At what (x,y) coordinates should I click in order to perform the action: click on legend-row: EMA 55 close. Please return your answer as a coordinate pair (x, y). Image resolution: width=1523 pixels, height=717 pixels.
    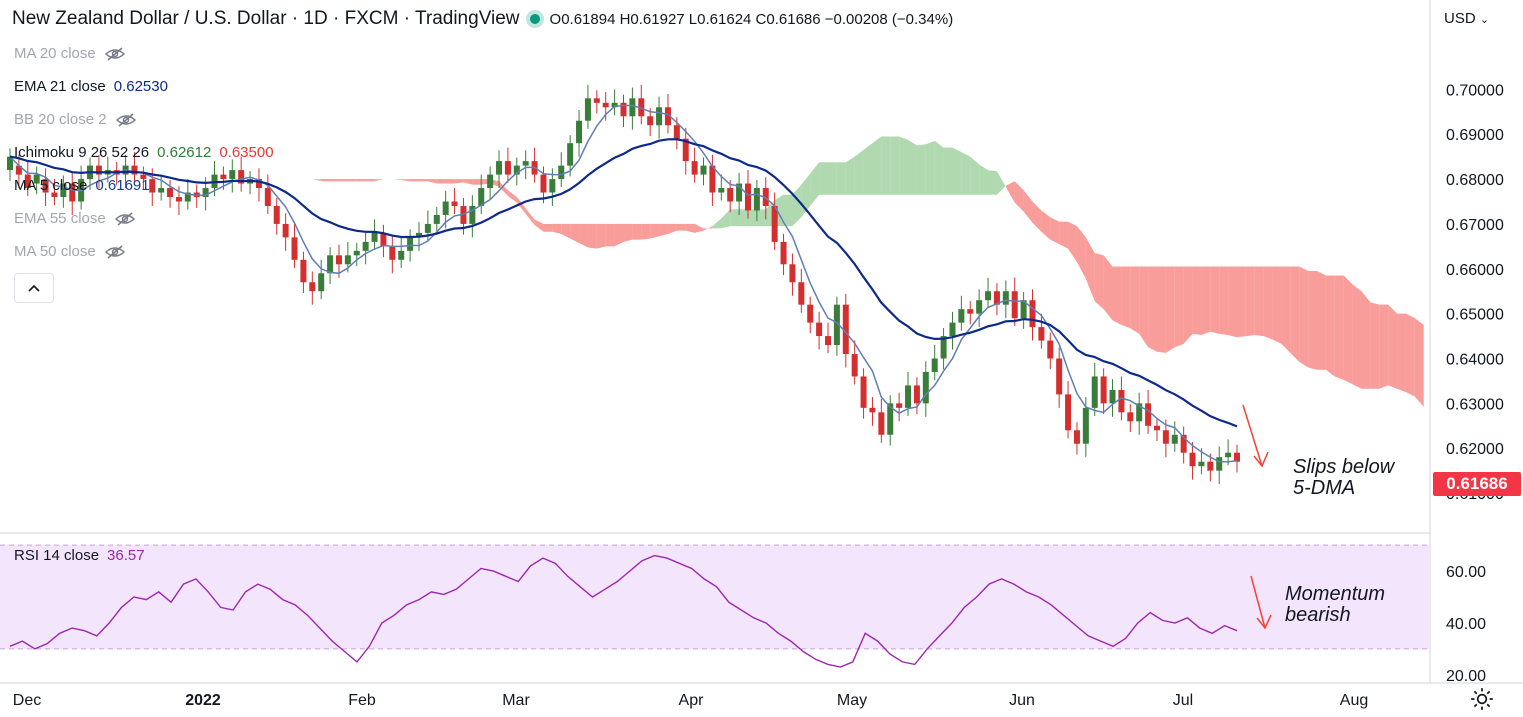
    Looking at the image, I should click on (75, 218).